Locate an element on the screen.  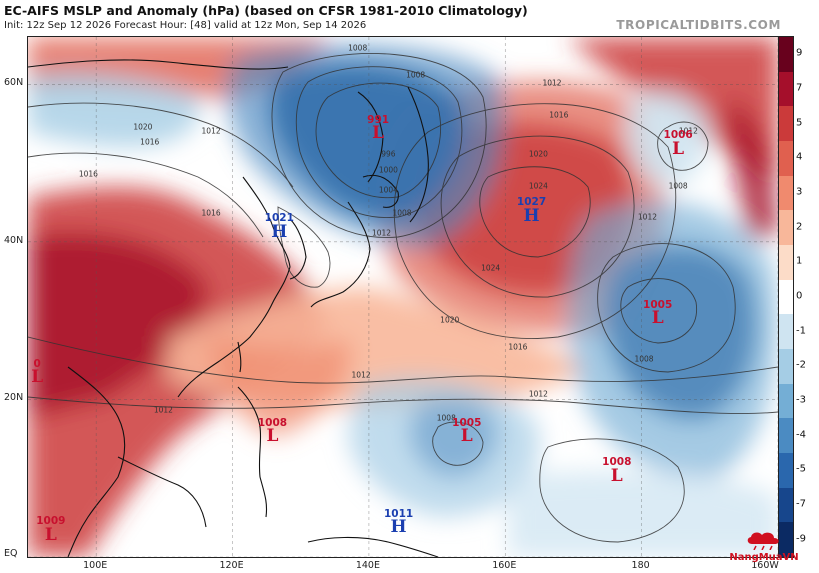
colorbar-tick-label: -4 is located at coordinates (801, 435).